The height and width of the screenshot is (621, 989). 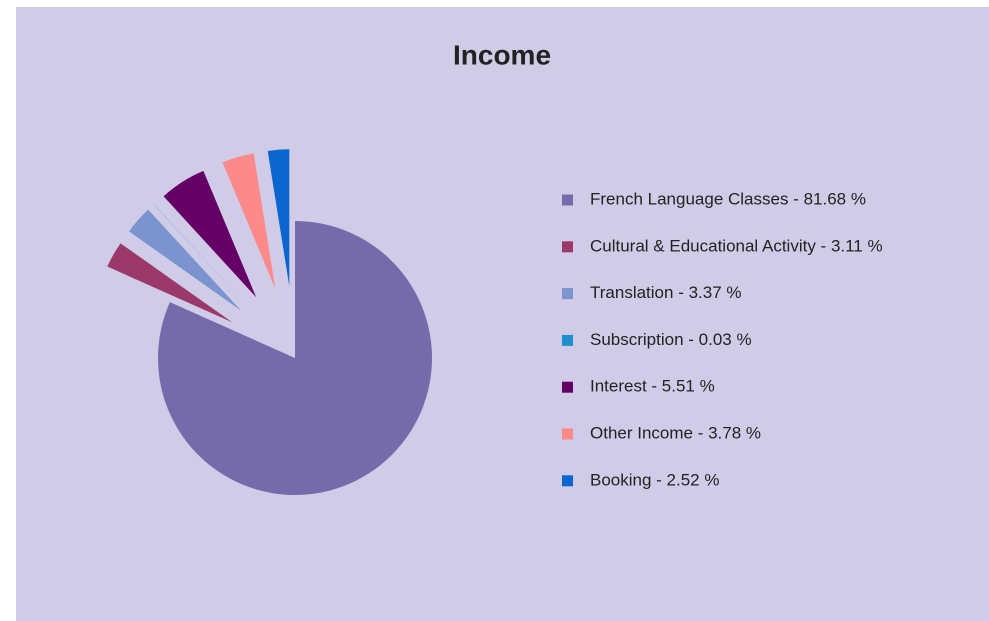 What do you see at coordinates (736, 245) in the screenshot?
I see `legend-label: Cultural & Educational Activity - 3.11 %` at bounding box center [736, 245].